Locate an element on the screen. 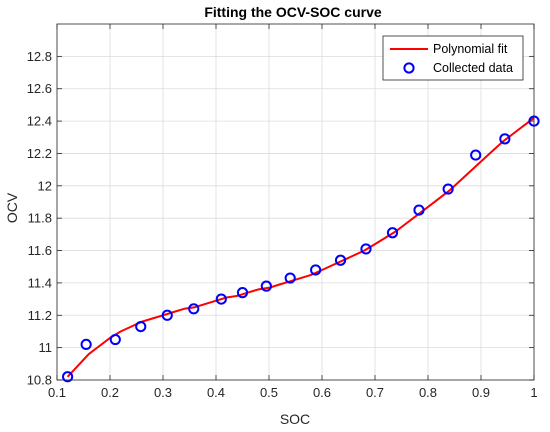 The image size is (550, 432). x-tick-label: 0.8 is located at coordinates (428, 392).